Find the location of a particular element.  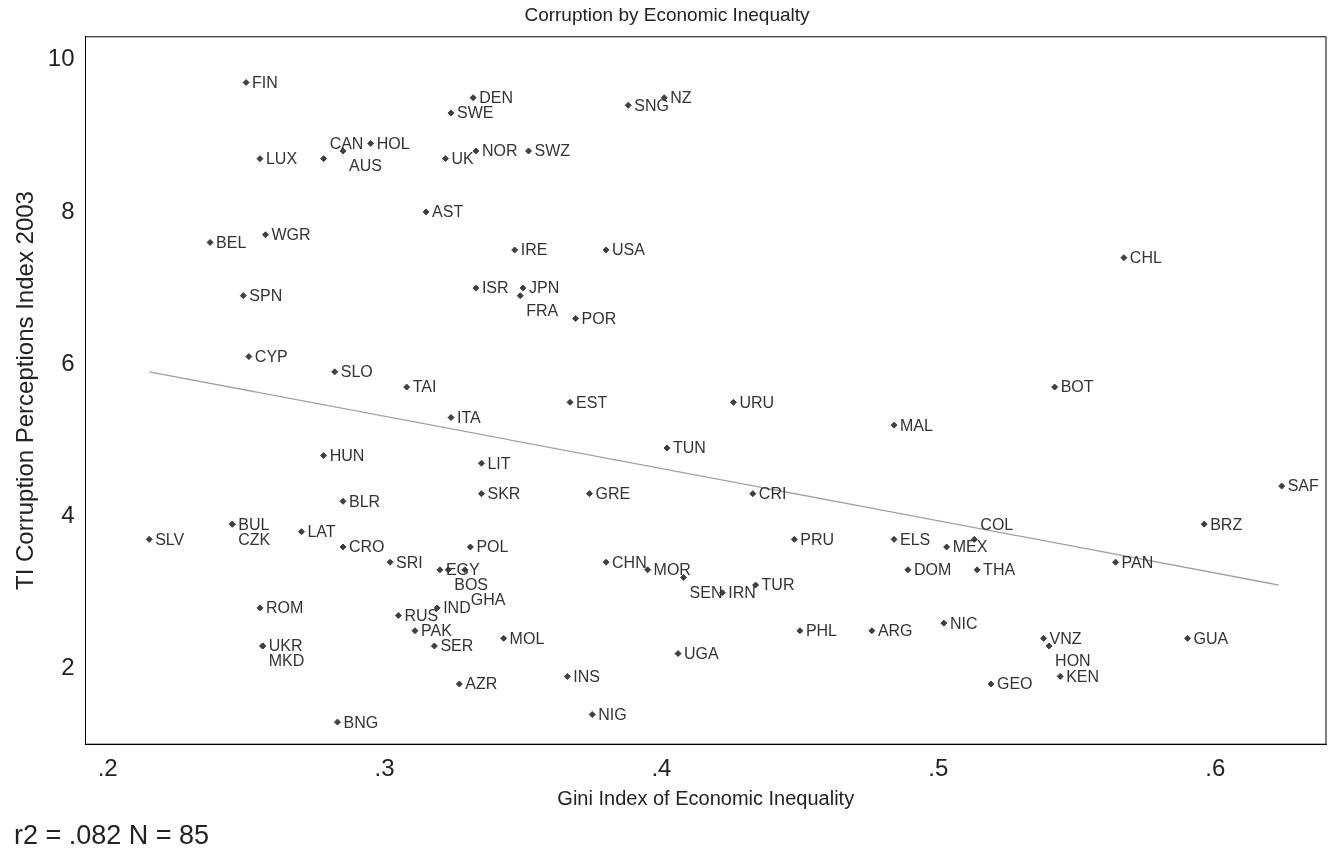

data-label: KEN is located at coordinates (1083, 676).